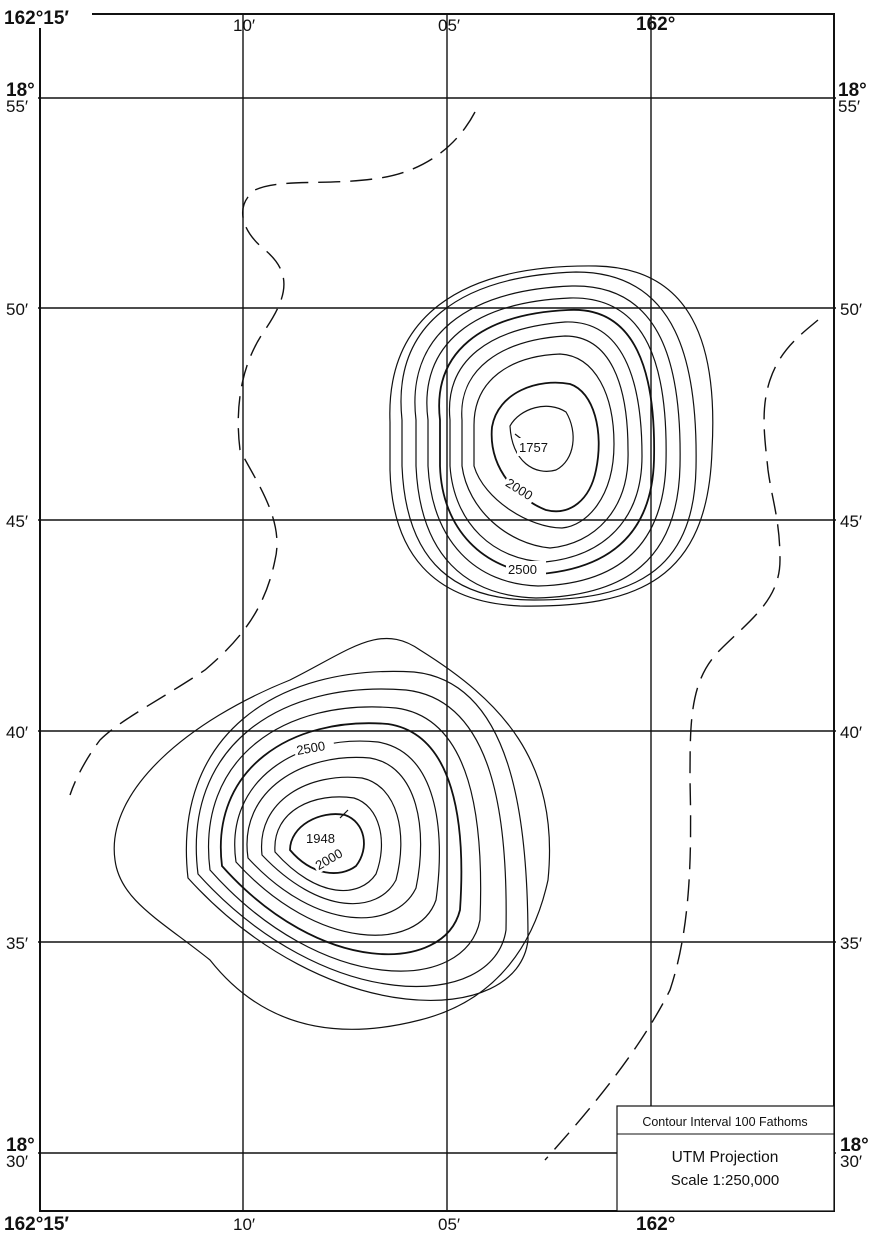 The width and height of the screenshot is (874, 1233). What do you see at coordinates (449, 25) in the screenshot?
I see `lon-label-top-05: 05′` at bounding box center [449, 25].